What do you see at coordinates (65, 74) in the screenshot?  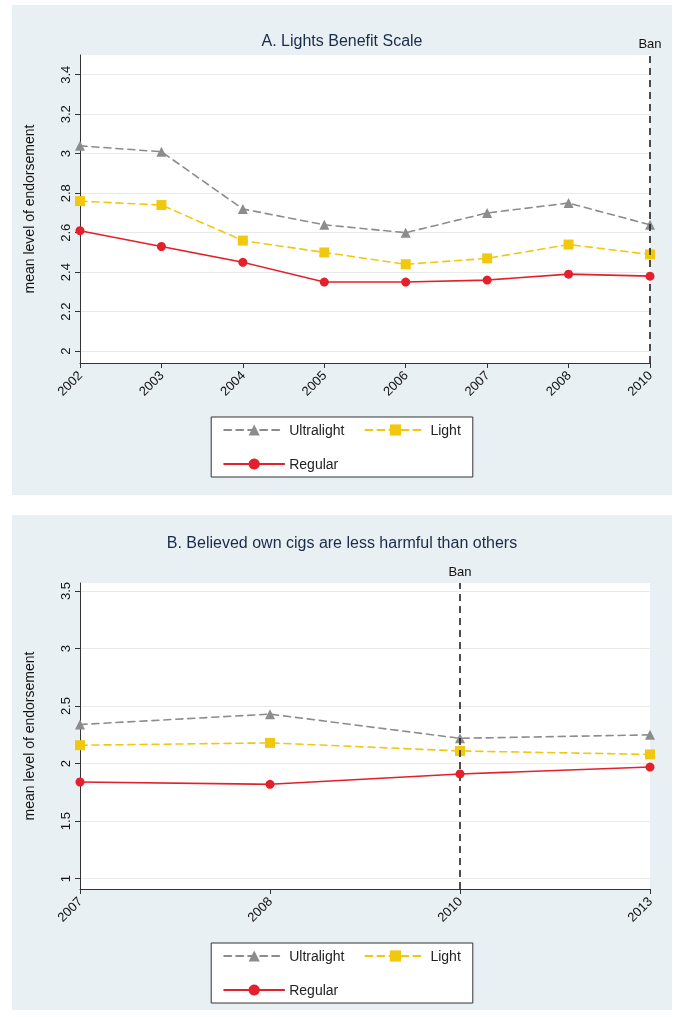 I see `y-tick-label: 3.4` at bounding box center [65, 74].